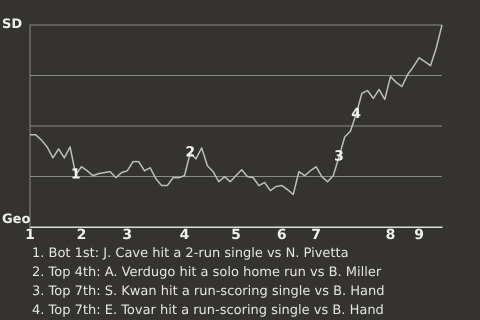  I want to click on text: Geo, so click(16, 219).